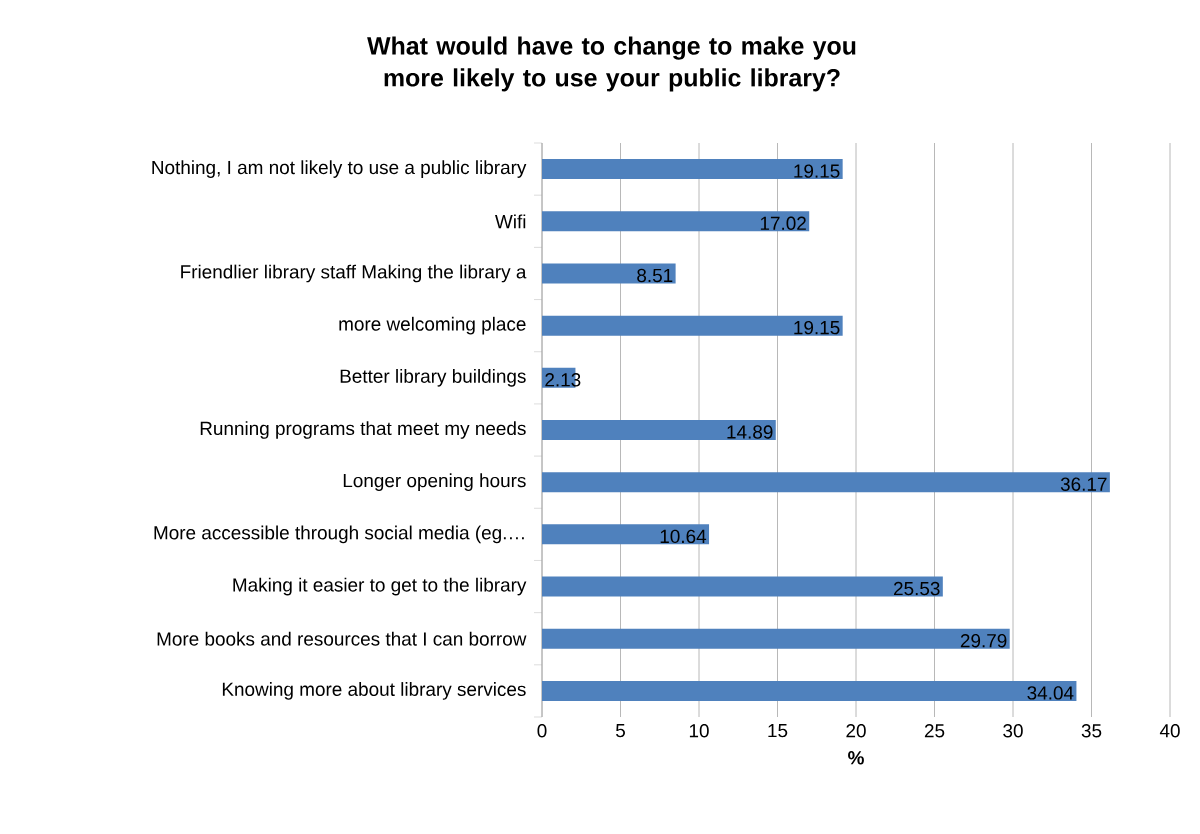 This screenshot has height=834, width=1200. Describe the element at coordinates (934, 731) in the screenshot. I see `x-tick-label: 25` at that location.